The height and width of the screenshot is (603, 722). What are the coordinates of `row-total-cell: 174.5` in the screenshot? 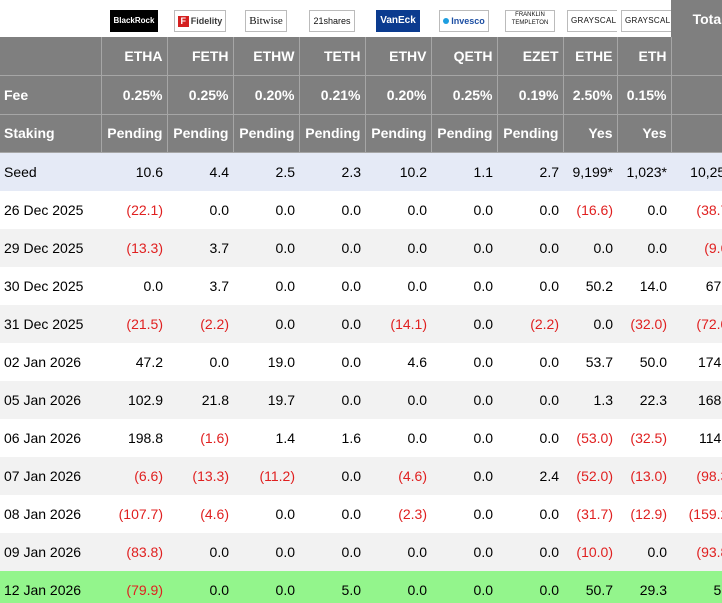 It's located at (696, 361).